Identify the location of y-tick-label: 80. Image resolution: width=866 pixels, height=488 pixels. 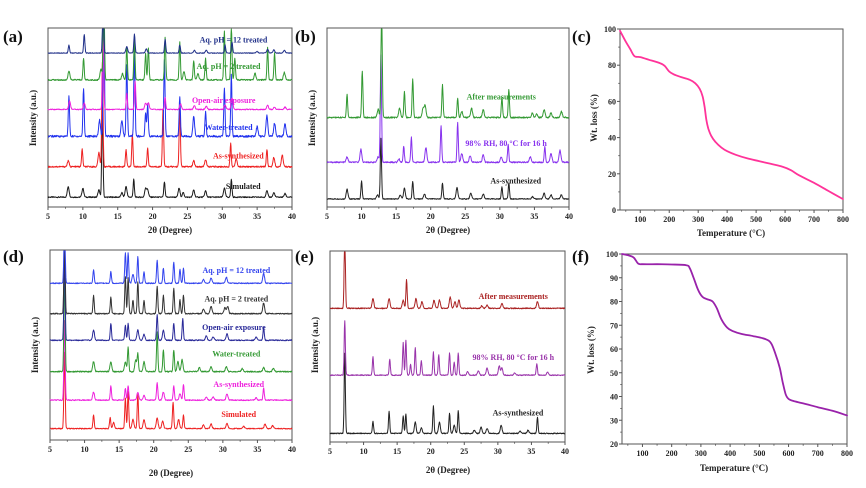
(612, 65).